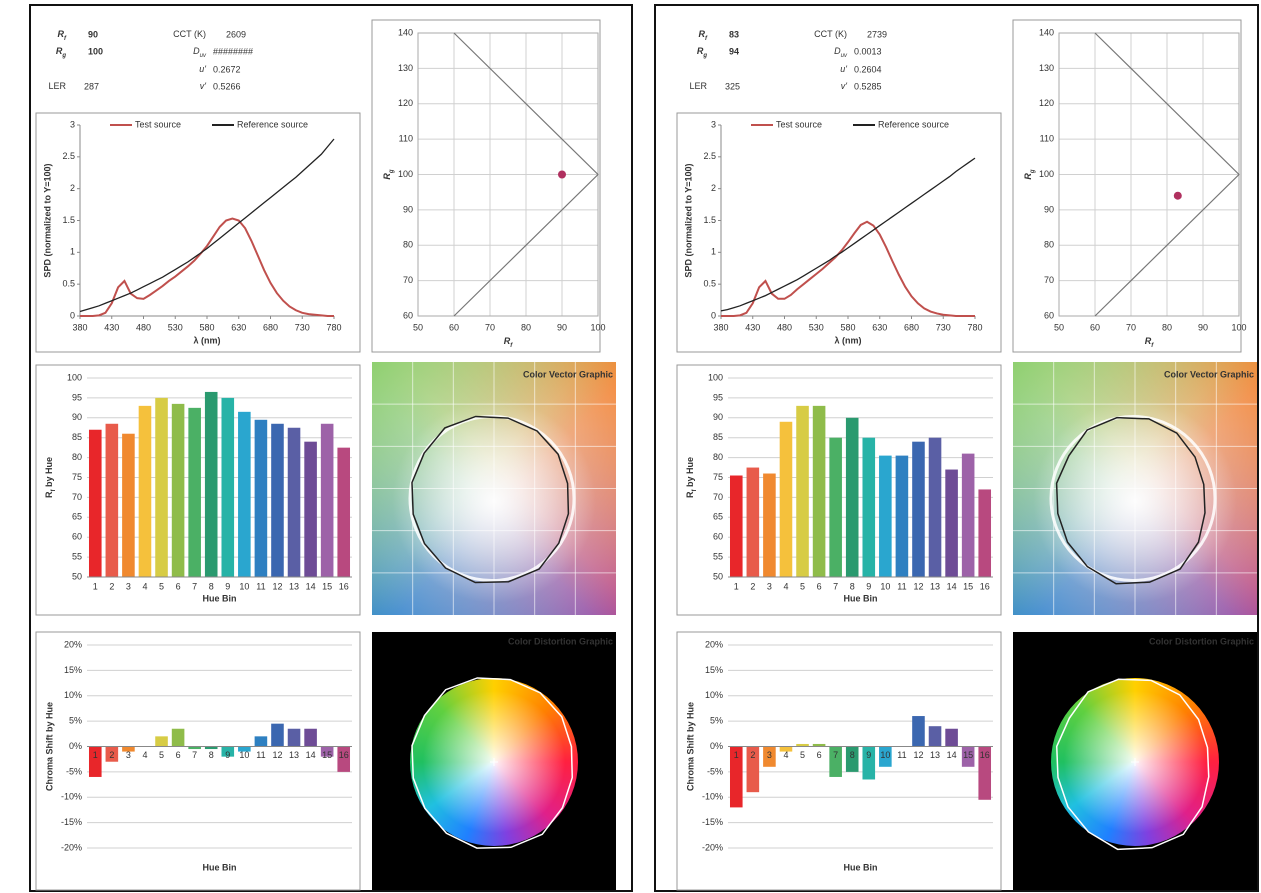  I want to click on metric-value: 83, so click(734, 34).